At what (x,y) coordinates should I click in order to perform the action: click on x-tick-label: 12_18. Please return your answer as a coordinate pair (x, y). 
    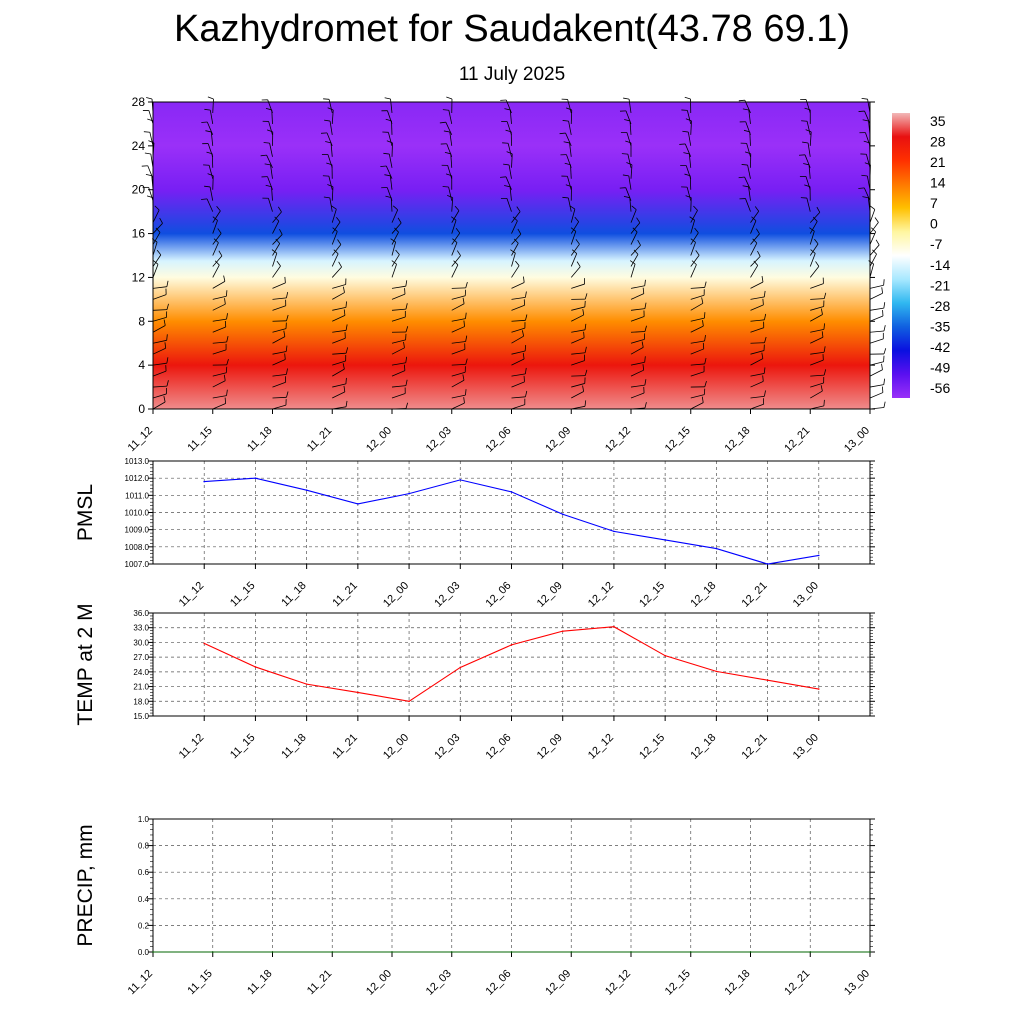
    Looking at the image, I should click on (738, 983).